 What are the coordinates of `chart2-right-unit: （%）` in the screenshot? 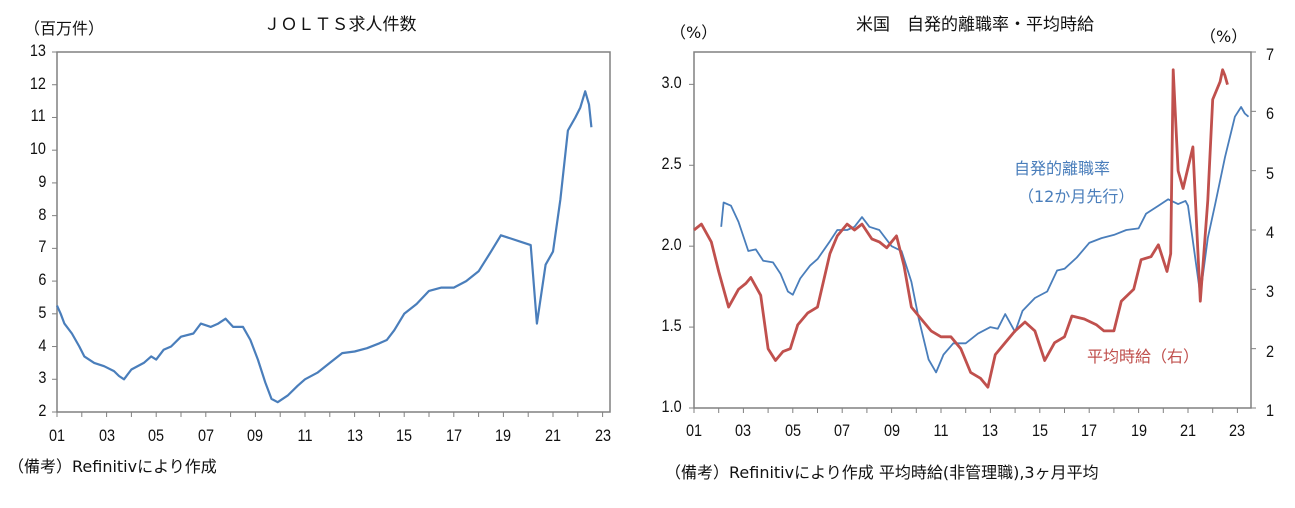 It's located at (1224, 36).